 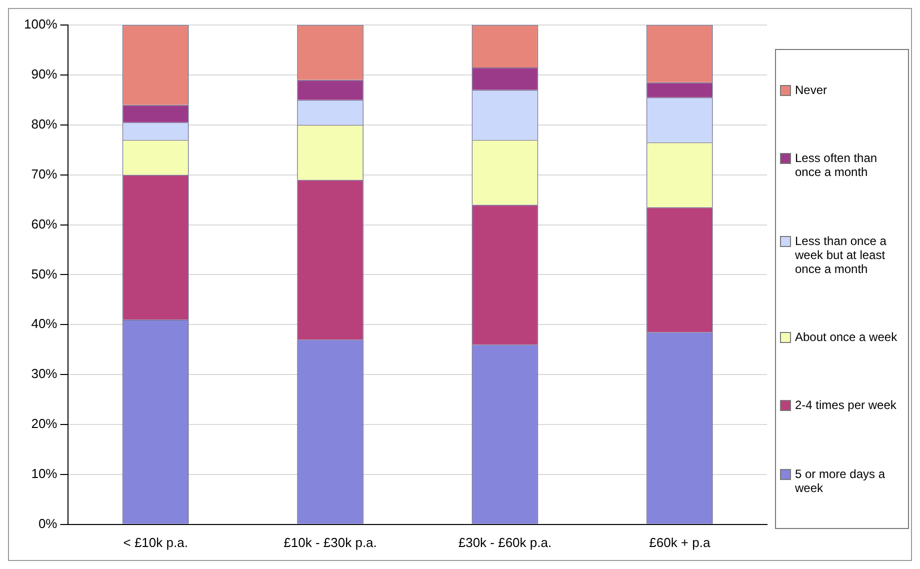 I want to click on legend-label: 2-4 times per week, so click(x=845, y=405).